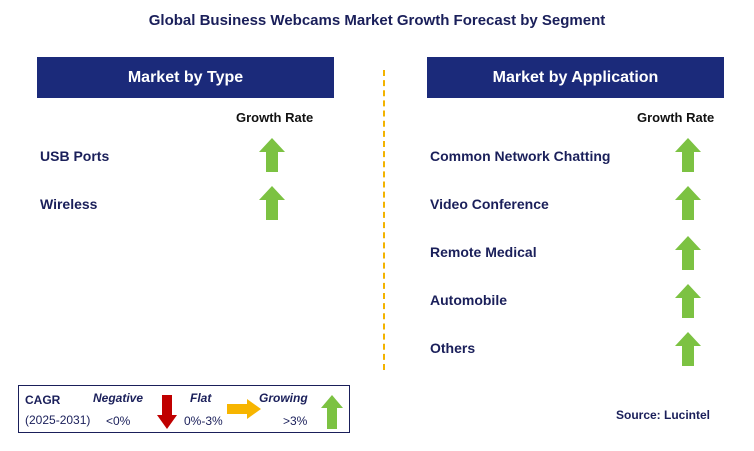 Image resolution: width=754 pixels, height=451 pixels. Describe the element at coordinates (676, 117) in the screenshot. I see `application-growth-rate-label: Growth Rate` at that location.